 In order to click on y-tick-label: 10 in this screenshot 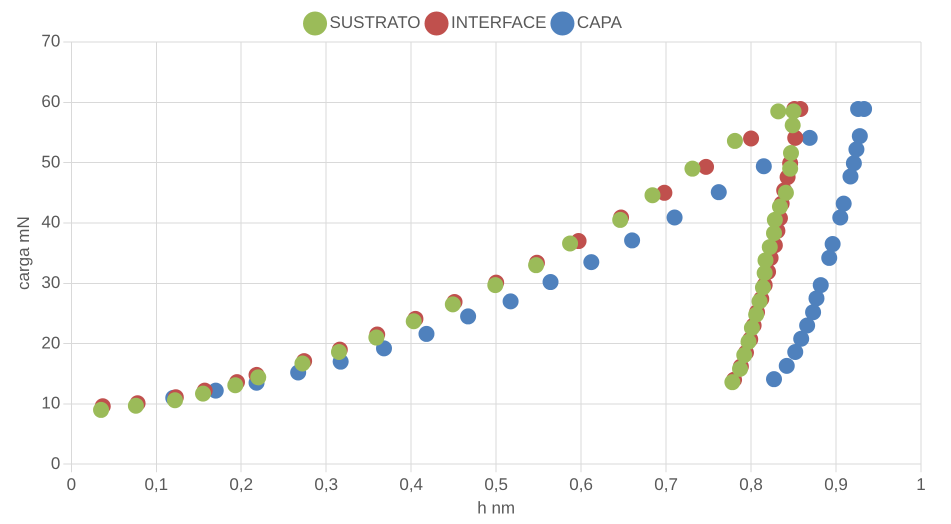, I will do `click(50, 403)`.